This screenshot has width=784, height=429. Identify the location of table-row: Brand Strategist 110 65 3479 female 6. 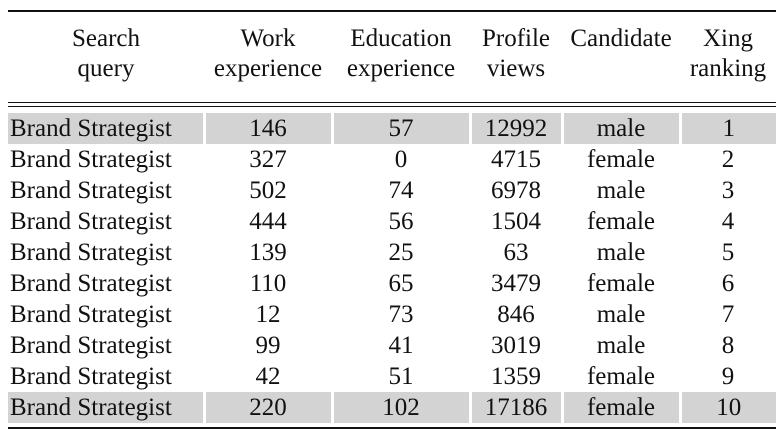
(392, 283).